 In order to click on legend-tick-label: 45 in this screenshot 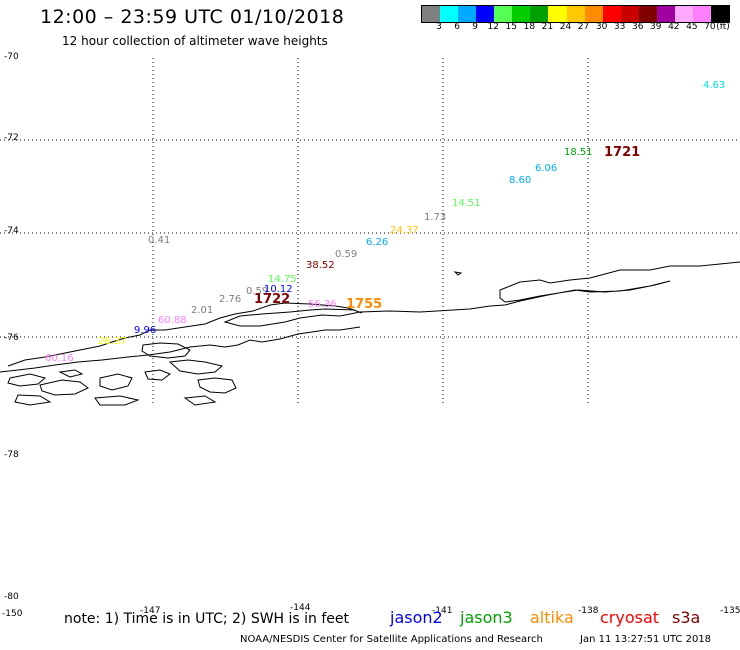, I will do `click(692, 27)`.